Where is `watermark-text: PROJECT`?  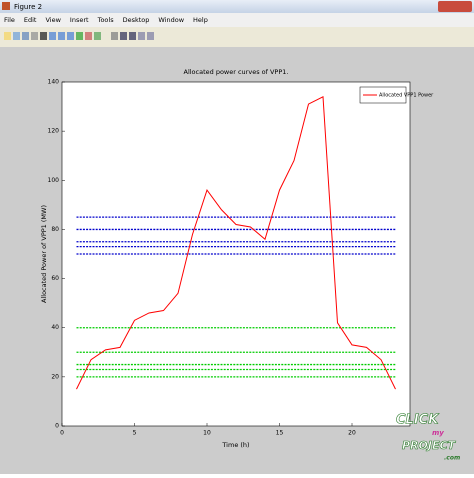
watermark-text: PROJECT is located at coordinates (429, 445).